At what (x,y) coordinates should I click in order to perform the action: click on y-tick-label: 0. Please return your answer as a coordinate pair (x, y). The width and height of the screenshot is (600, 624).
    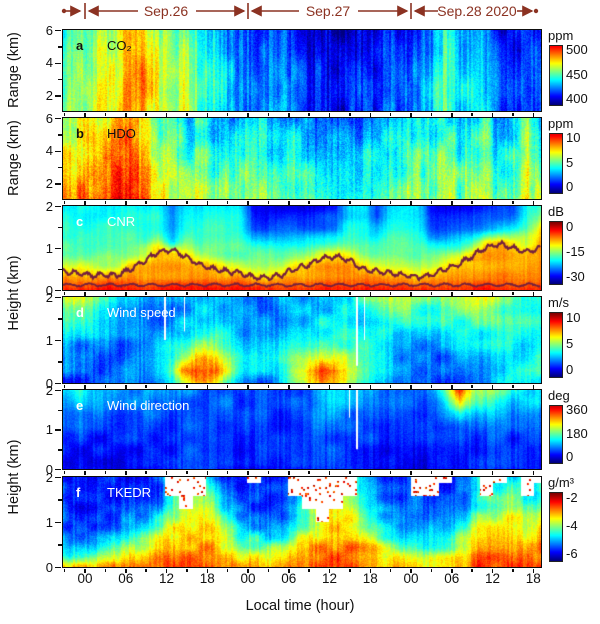
    Looking at the image, I should click on (49, 290).